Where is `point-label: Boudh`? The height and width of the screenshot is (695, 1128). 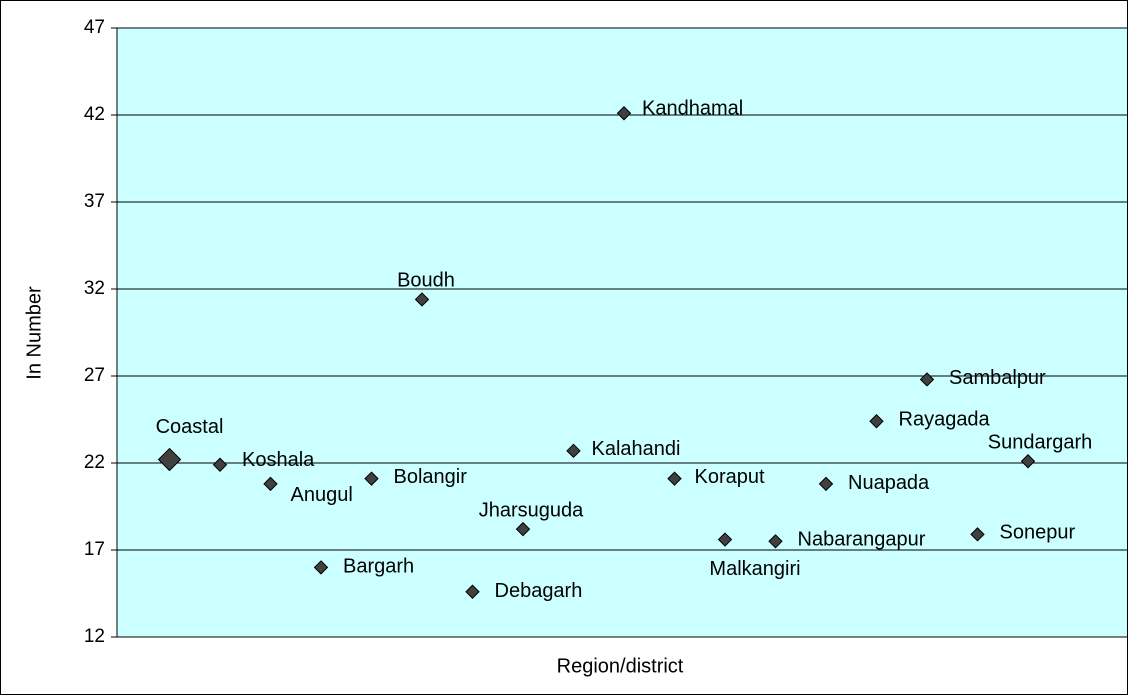 point-label: Boudh is located at coordinates (426, 281).